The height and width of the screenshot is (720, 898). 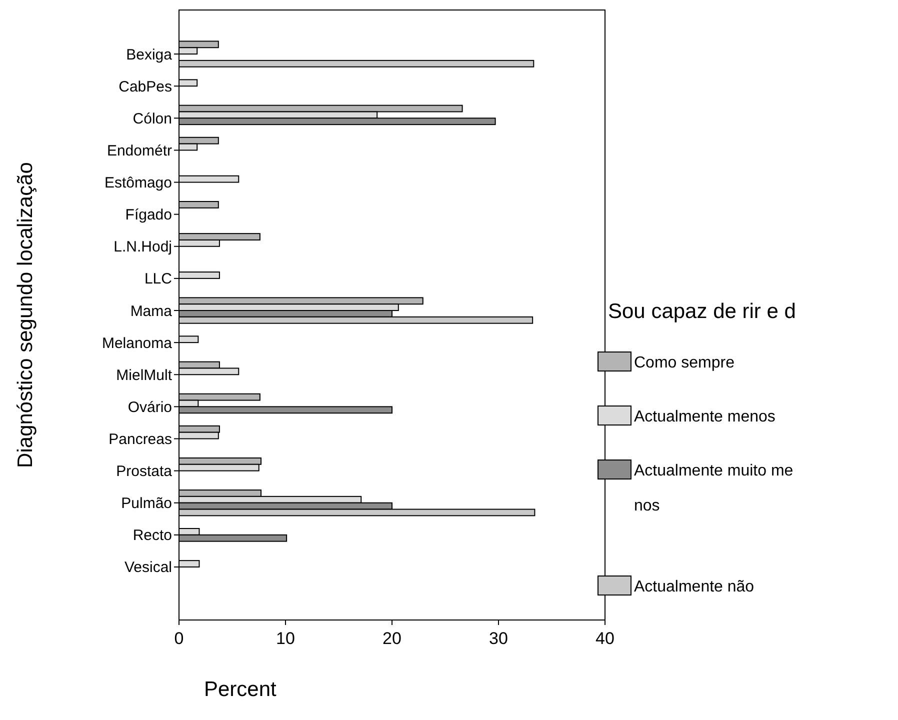 I want to click on legend-label: Como sempre, so click(x=684, y=363).